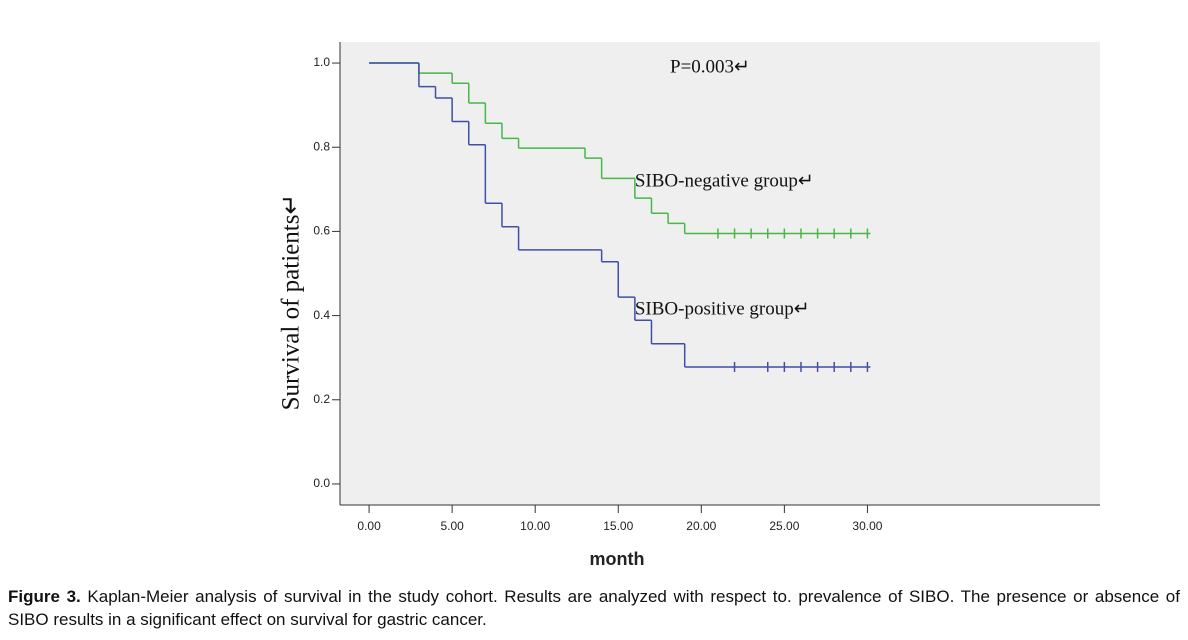 The height and width of the screenshot is (640, 1188). What do you see at coordinates (321, 146) in the screenshot?
I see `y-tick-label: 0.8` at bounding box center [321, 146].